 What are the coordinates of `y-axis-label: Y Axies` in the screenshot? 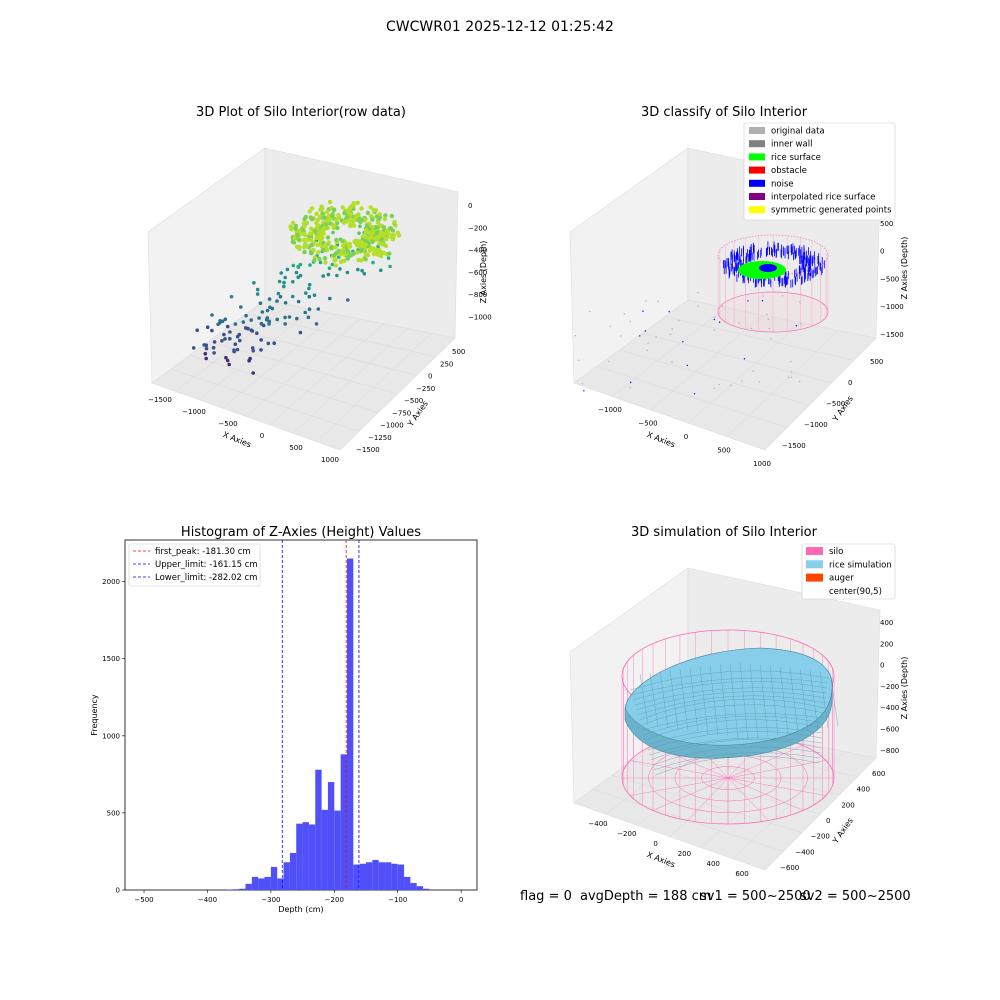 It's located at (842, 409).